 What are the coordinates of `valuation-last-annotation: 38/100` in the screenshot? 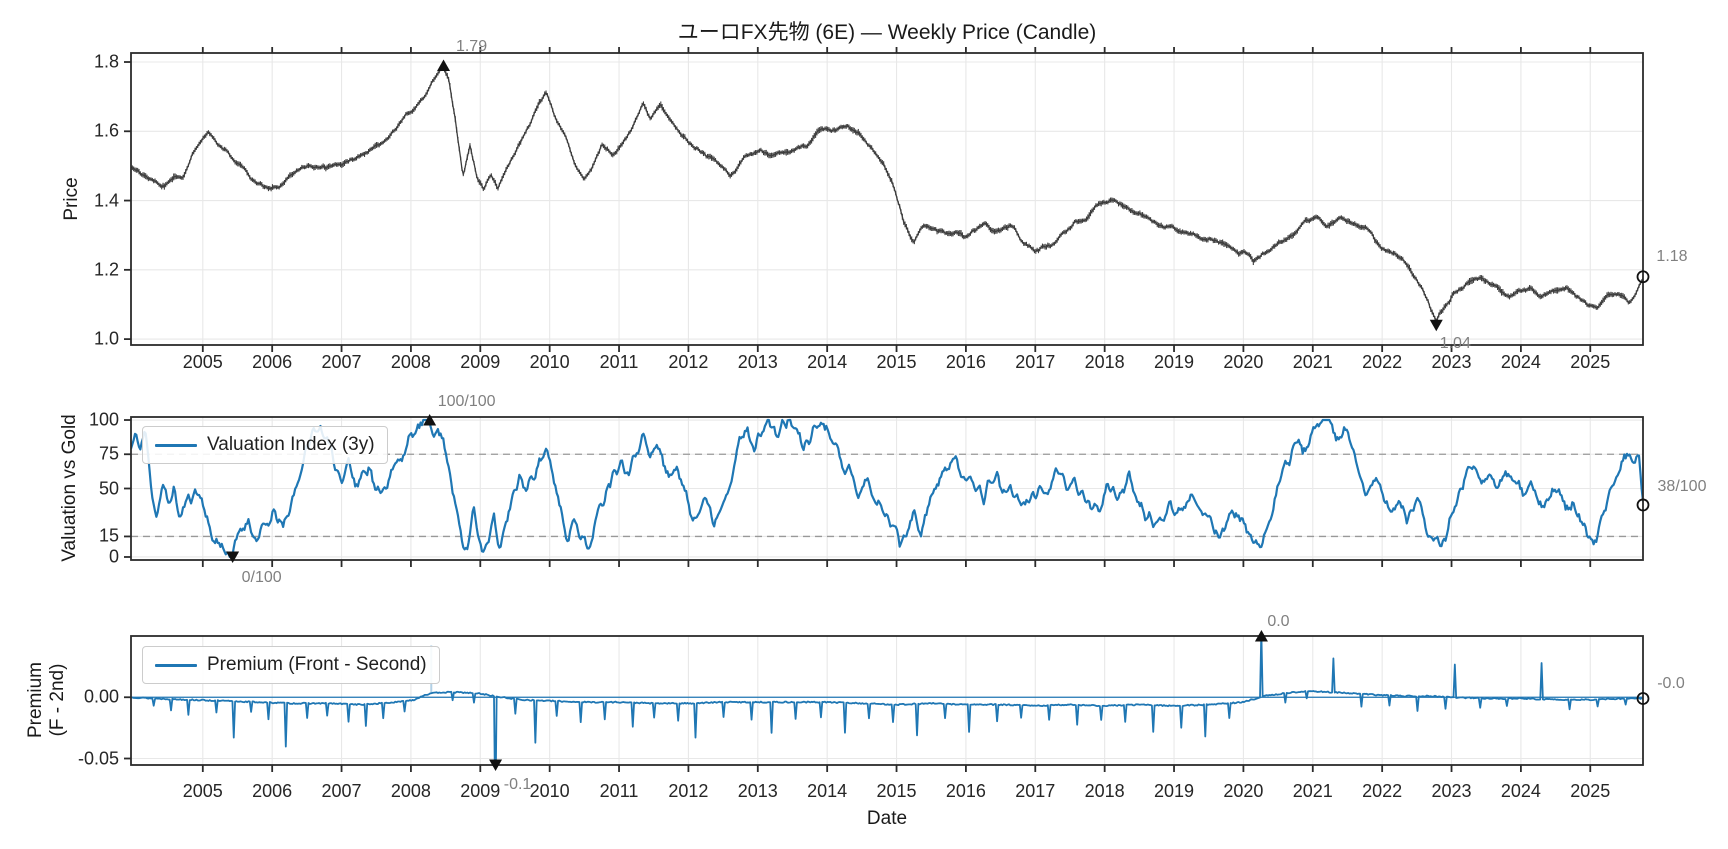 It's located at (1682, 486).